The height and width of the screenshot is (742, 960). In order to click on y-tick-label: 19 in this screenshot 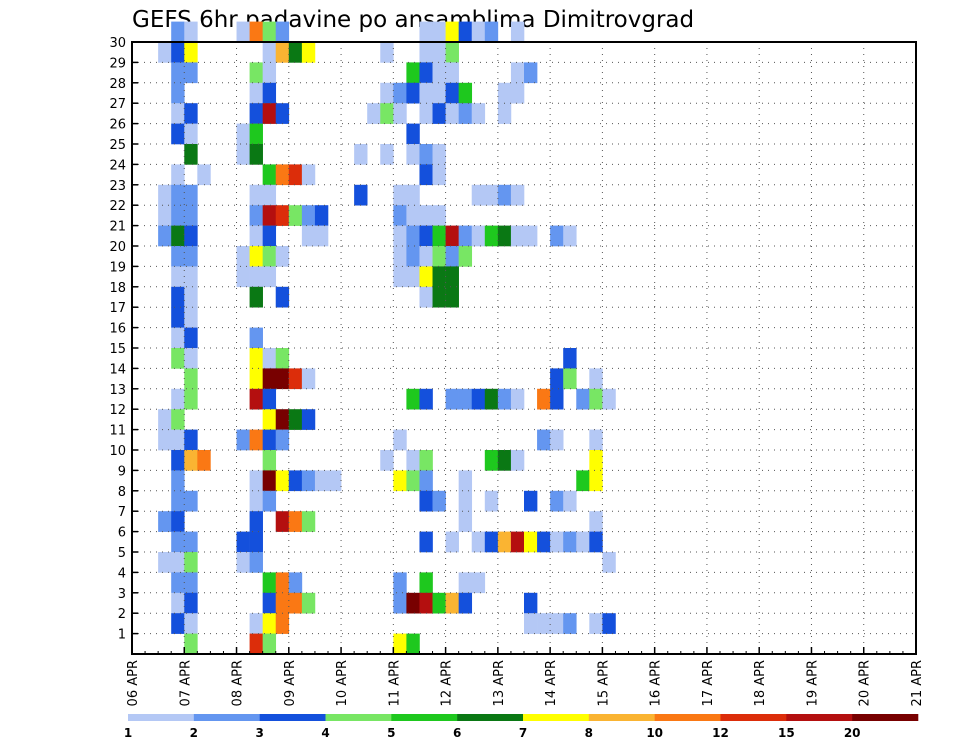, I will do `click(117, 267)`.